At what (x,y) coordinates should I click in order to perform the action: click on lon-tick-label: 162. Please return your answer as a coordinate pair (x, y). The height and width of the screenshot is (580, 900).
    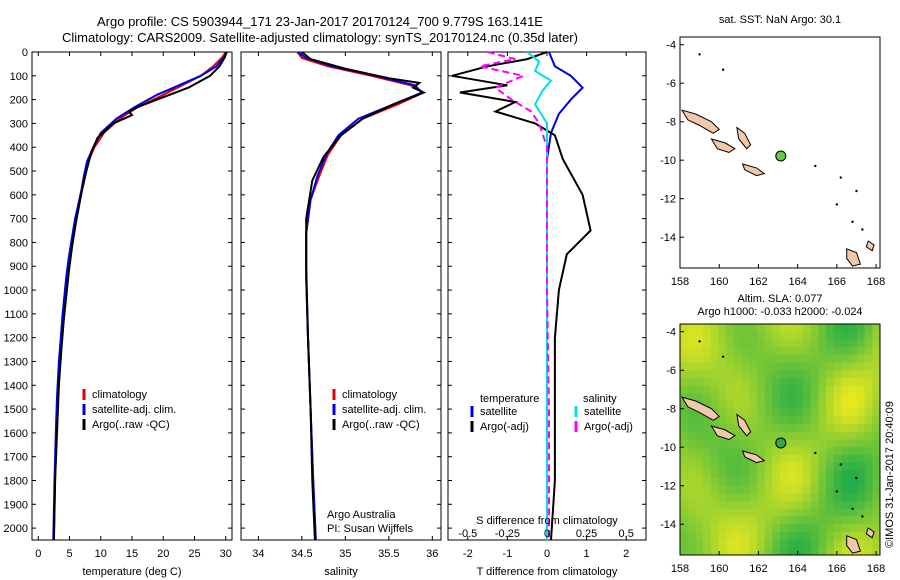
    Looking at the image, I should click on (758, 569).